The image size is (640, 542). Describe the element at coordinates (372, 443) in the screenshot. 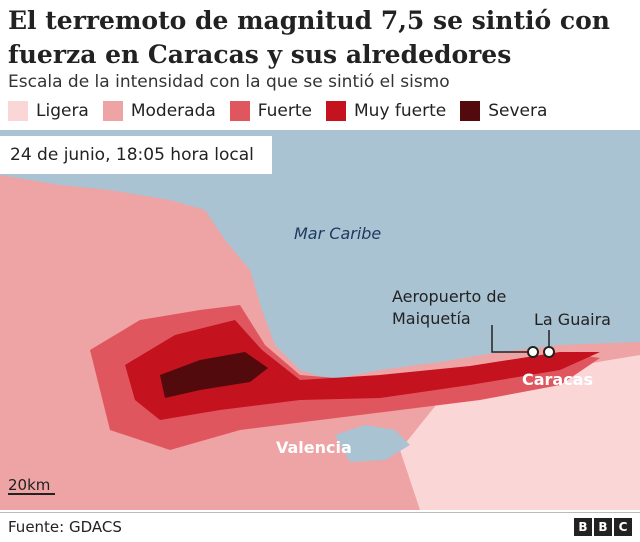

I see `lake` at that location.